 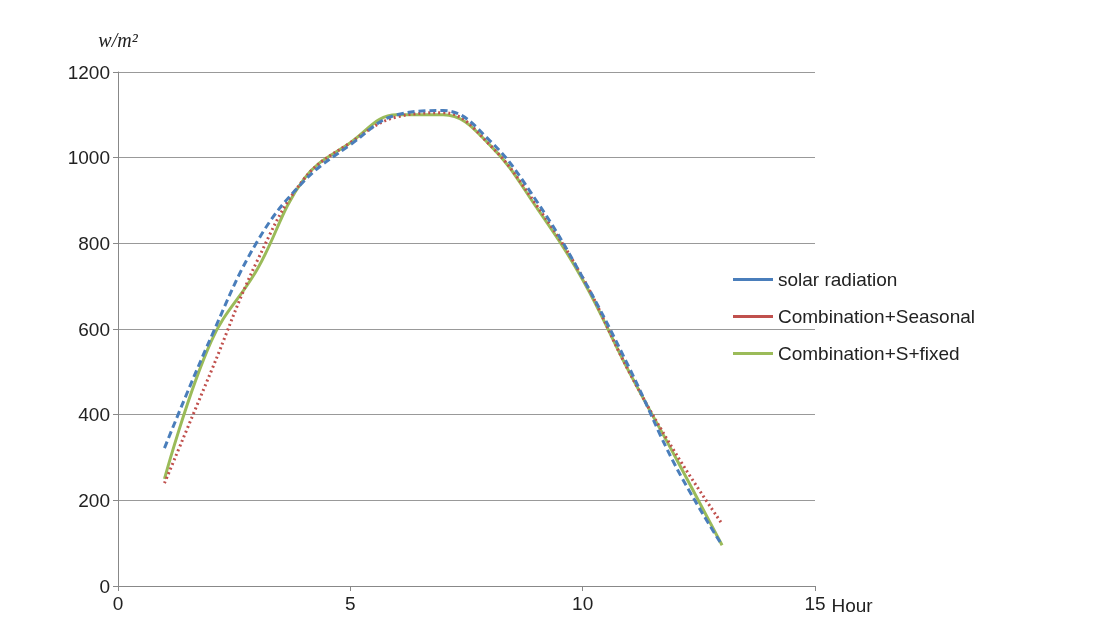 What do you see at coordinates (94, 415) in the screenshot?
I see `y-tick-label: 400` at bounding box center [94, 415].